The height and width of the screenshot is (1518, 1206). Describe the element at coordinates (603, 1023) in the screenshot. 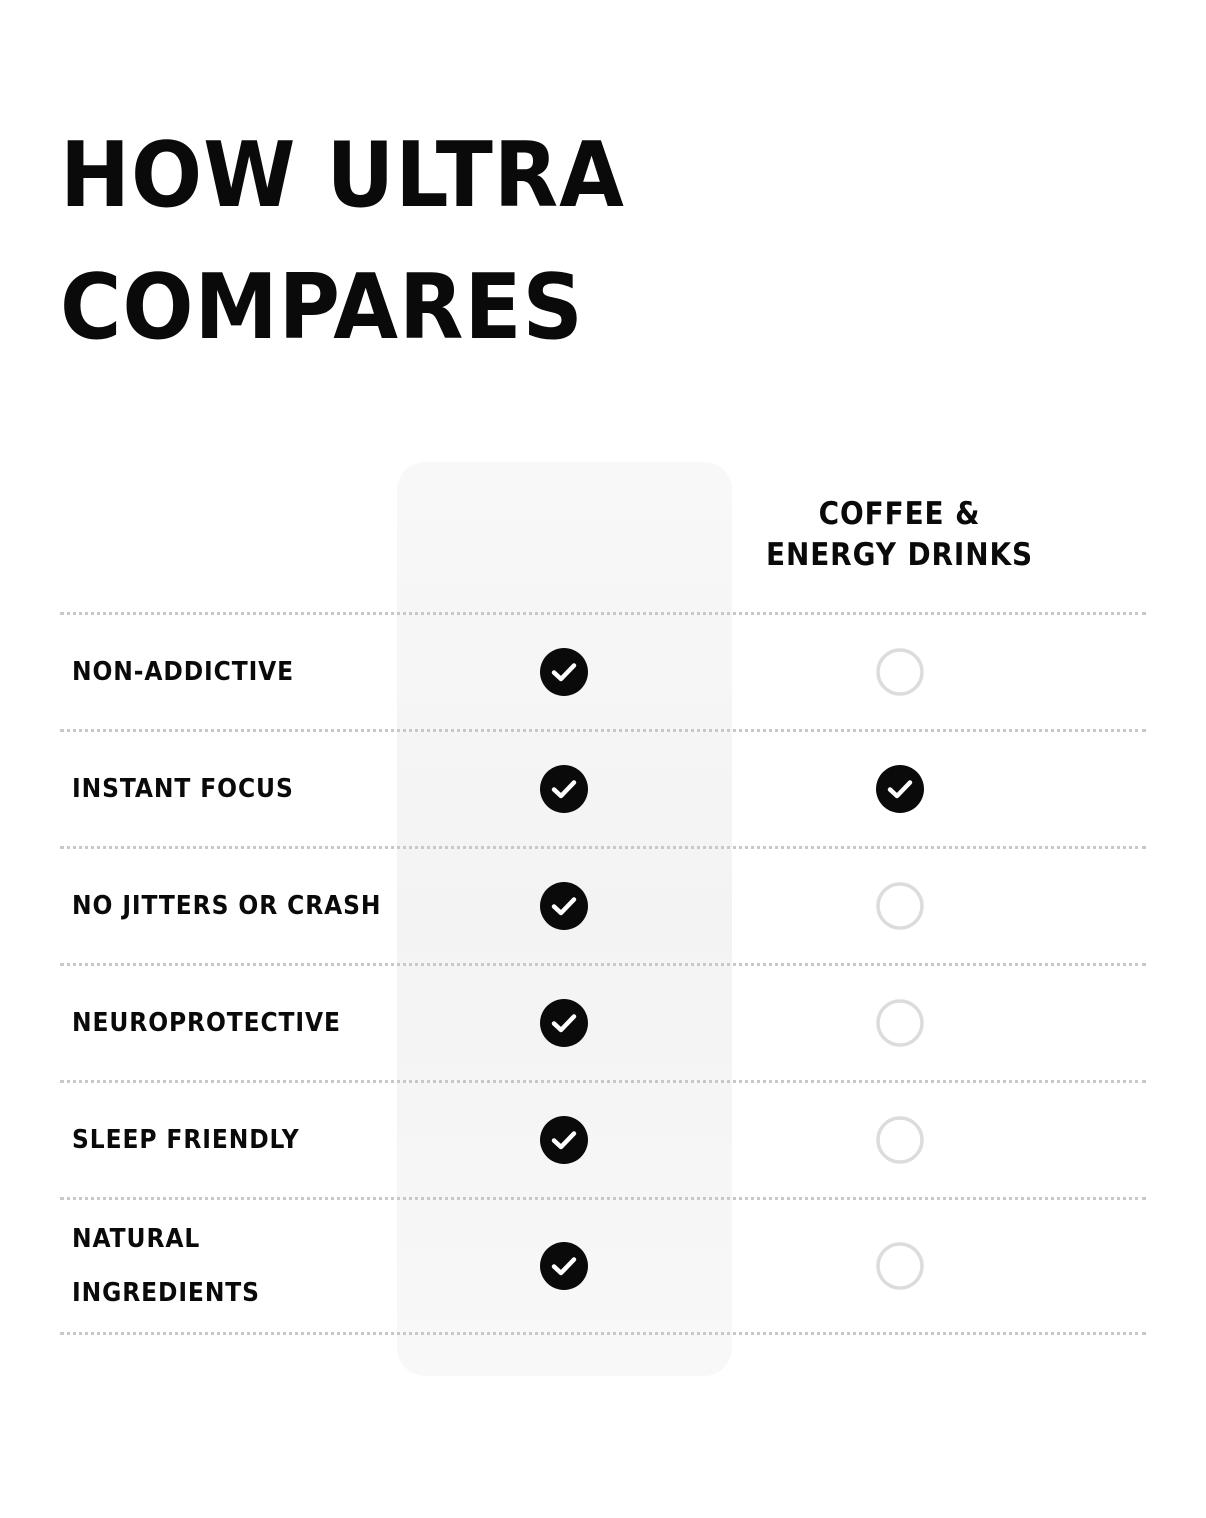

I see `comparison-row: NEUROPROTECTIVE` at that location.